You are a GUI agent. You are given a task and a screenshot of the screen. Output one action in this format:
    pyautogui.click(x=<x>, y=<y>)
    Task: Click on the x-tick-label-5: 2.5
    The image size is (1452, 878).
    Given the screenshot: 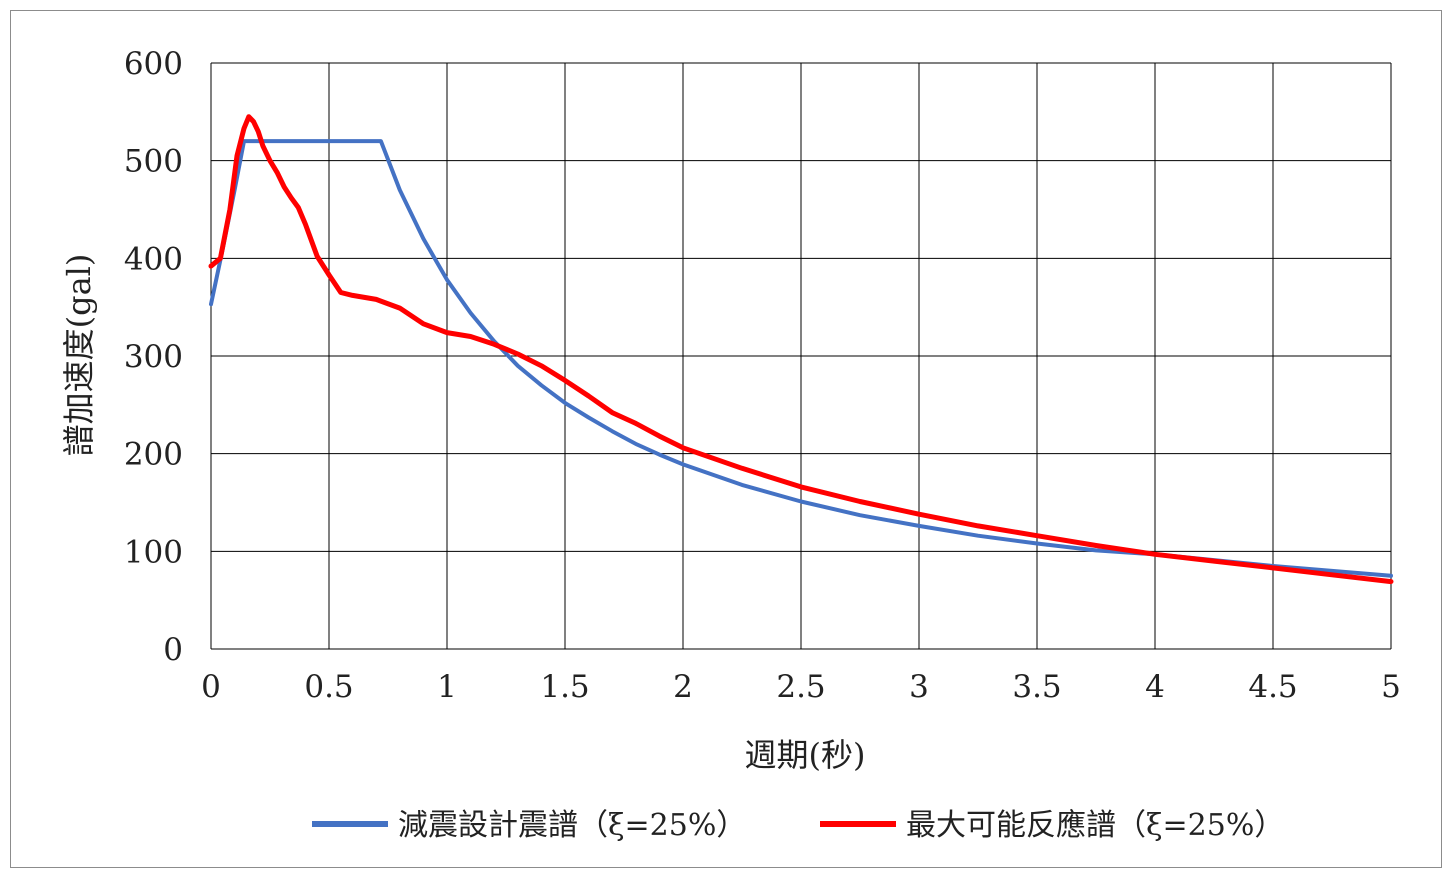 What is the action you would take?
    pyautogui.click(x=800, y=687)
    